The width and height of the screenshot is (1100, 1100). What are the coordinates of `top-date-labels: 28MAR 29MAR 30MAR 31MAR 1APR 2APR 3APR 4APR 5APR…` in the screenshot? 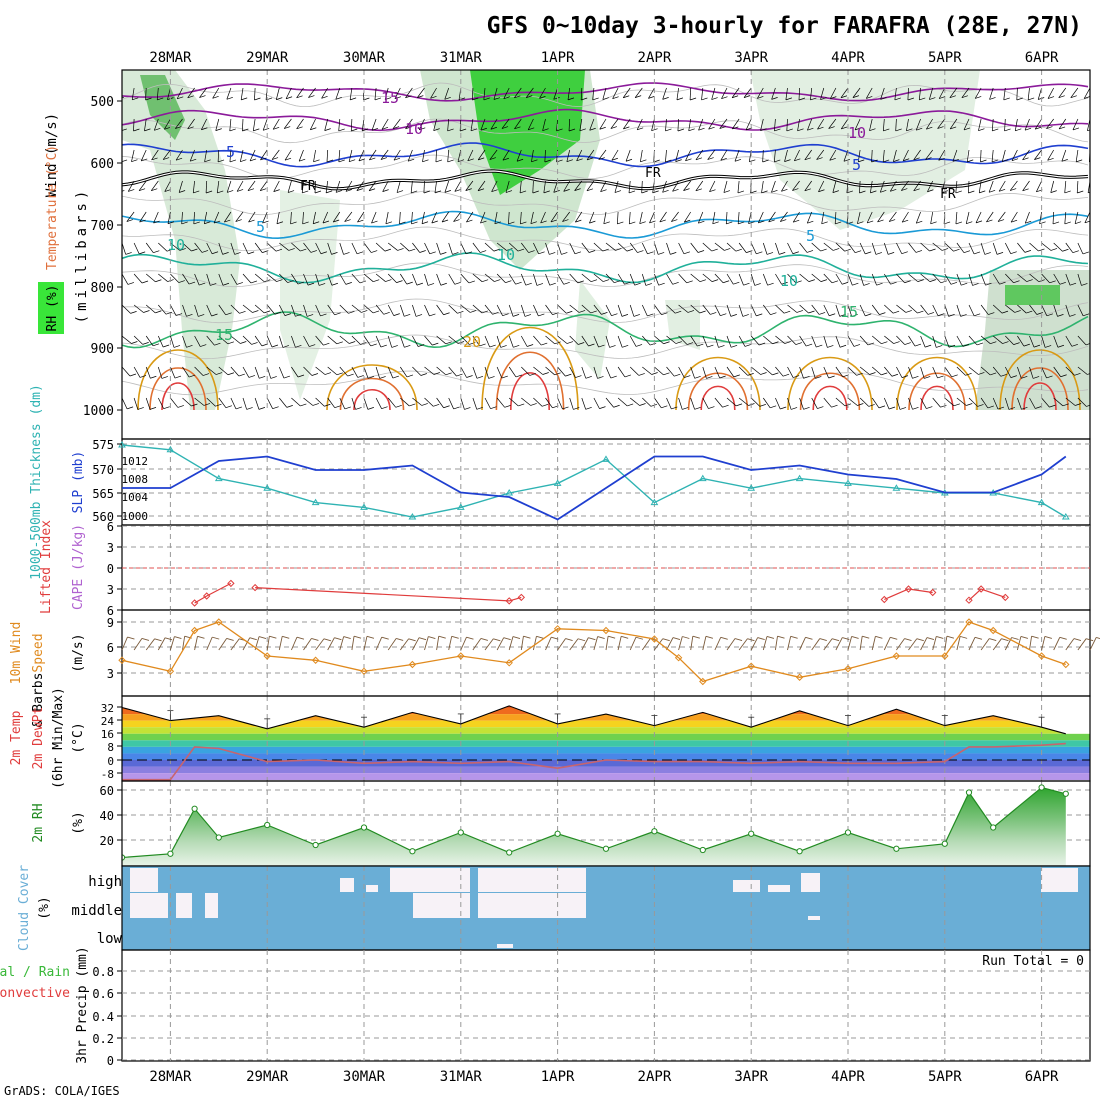 It's located at (604, 58).